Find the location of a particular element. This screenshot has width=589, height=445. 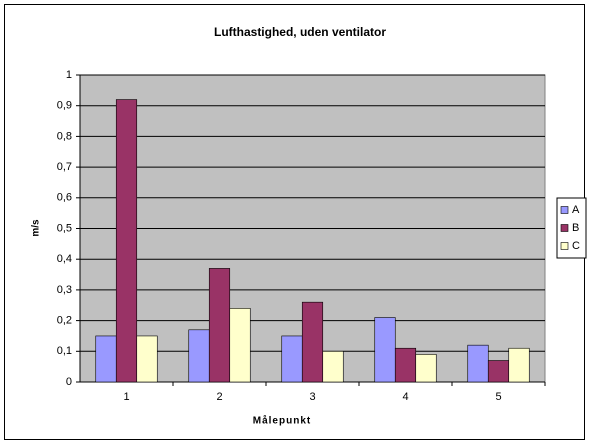

x-tick-label: 4 is located at coordinates (405, 397).